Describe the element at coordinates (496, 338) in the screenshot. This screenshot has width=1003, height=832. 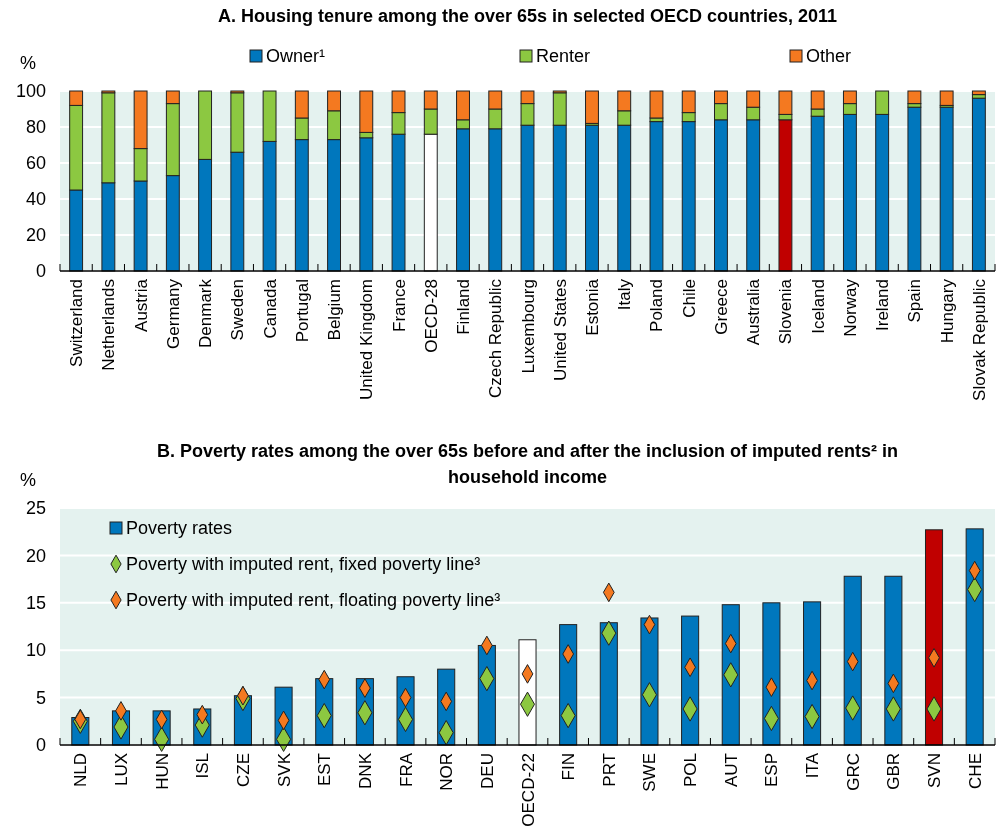
I see `x-tick-label: Czech Republic` at that location.